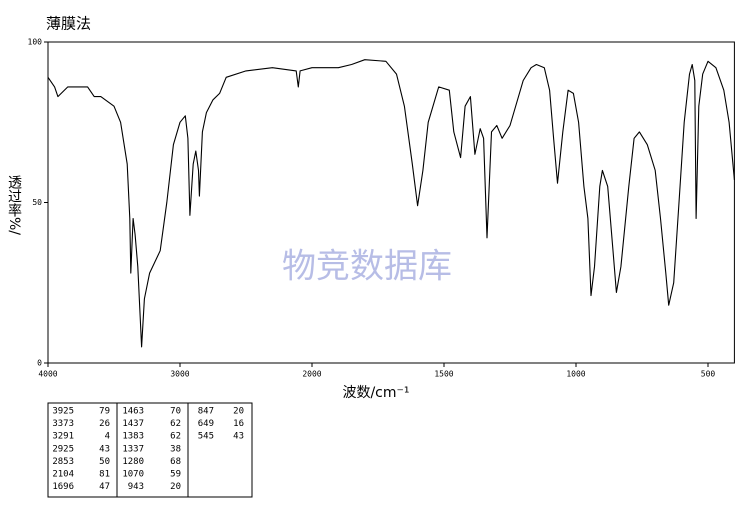 The width and height of the screenshot is (738, 510). What do you see at coordinates (133, 437) in the screenshot?
I see `peak-wavenumber: 1383` at bounding box center [133, 437].